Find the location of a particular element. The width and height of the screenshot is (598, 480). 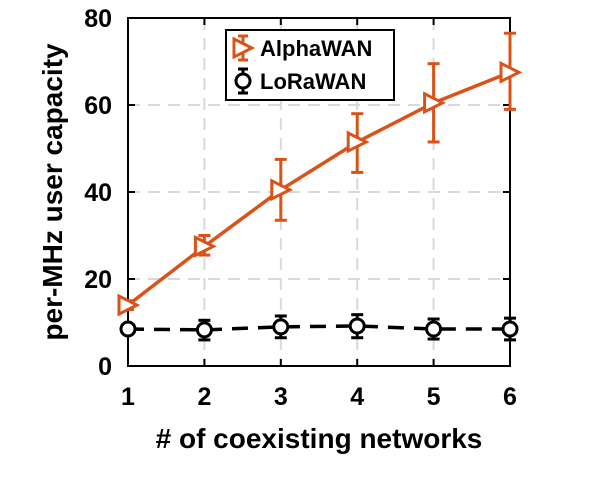

y-tick-label: 20 is located at coordinates (98, 280).